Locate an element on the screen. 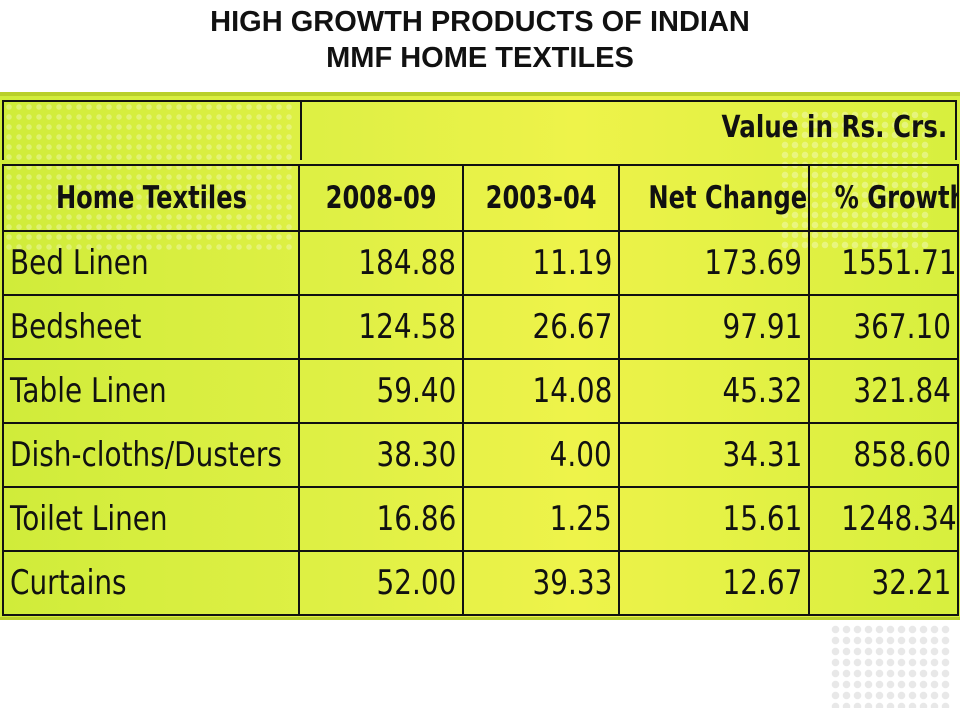  header-net-change: Net Change is located at coordinates (714, 198).